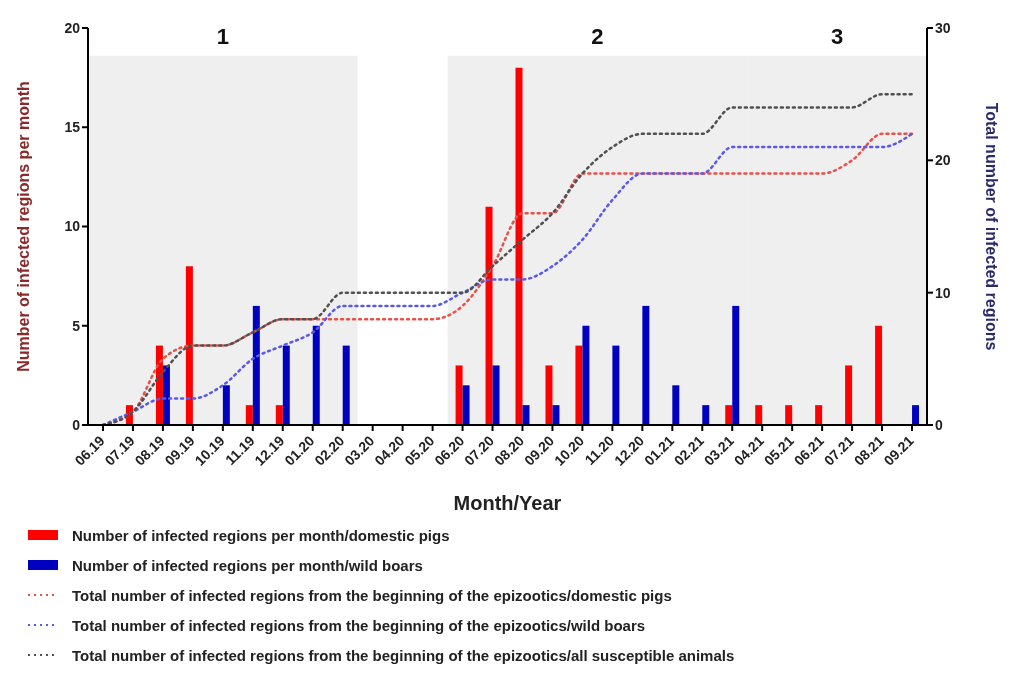  I want to click on band-label: 1, so click(222, 36).